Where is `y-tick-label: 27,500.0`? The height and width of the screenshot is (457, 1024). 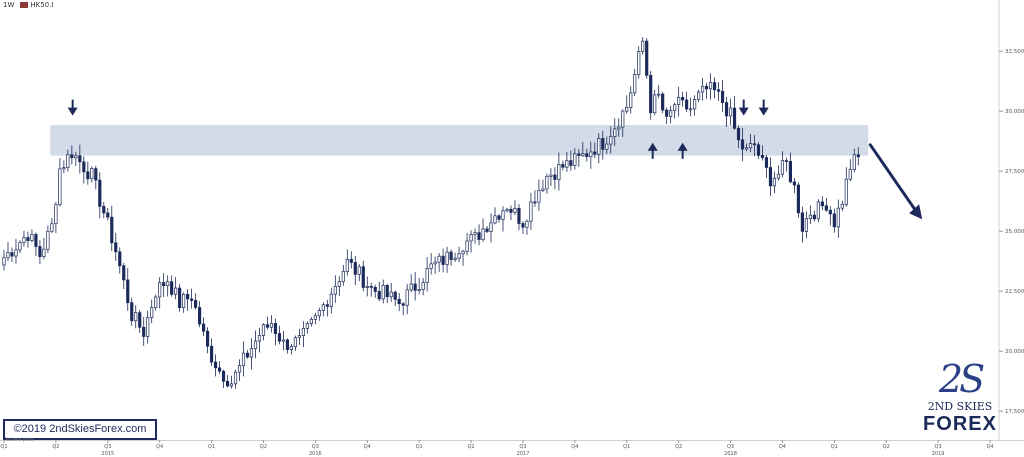
y-tick-label: 27,500.0 is located at coordinates (1014, 172).